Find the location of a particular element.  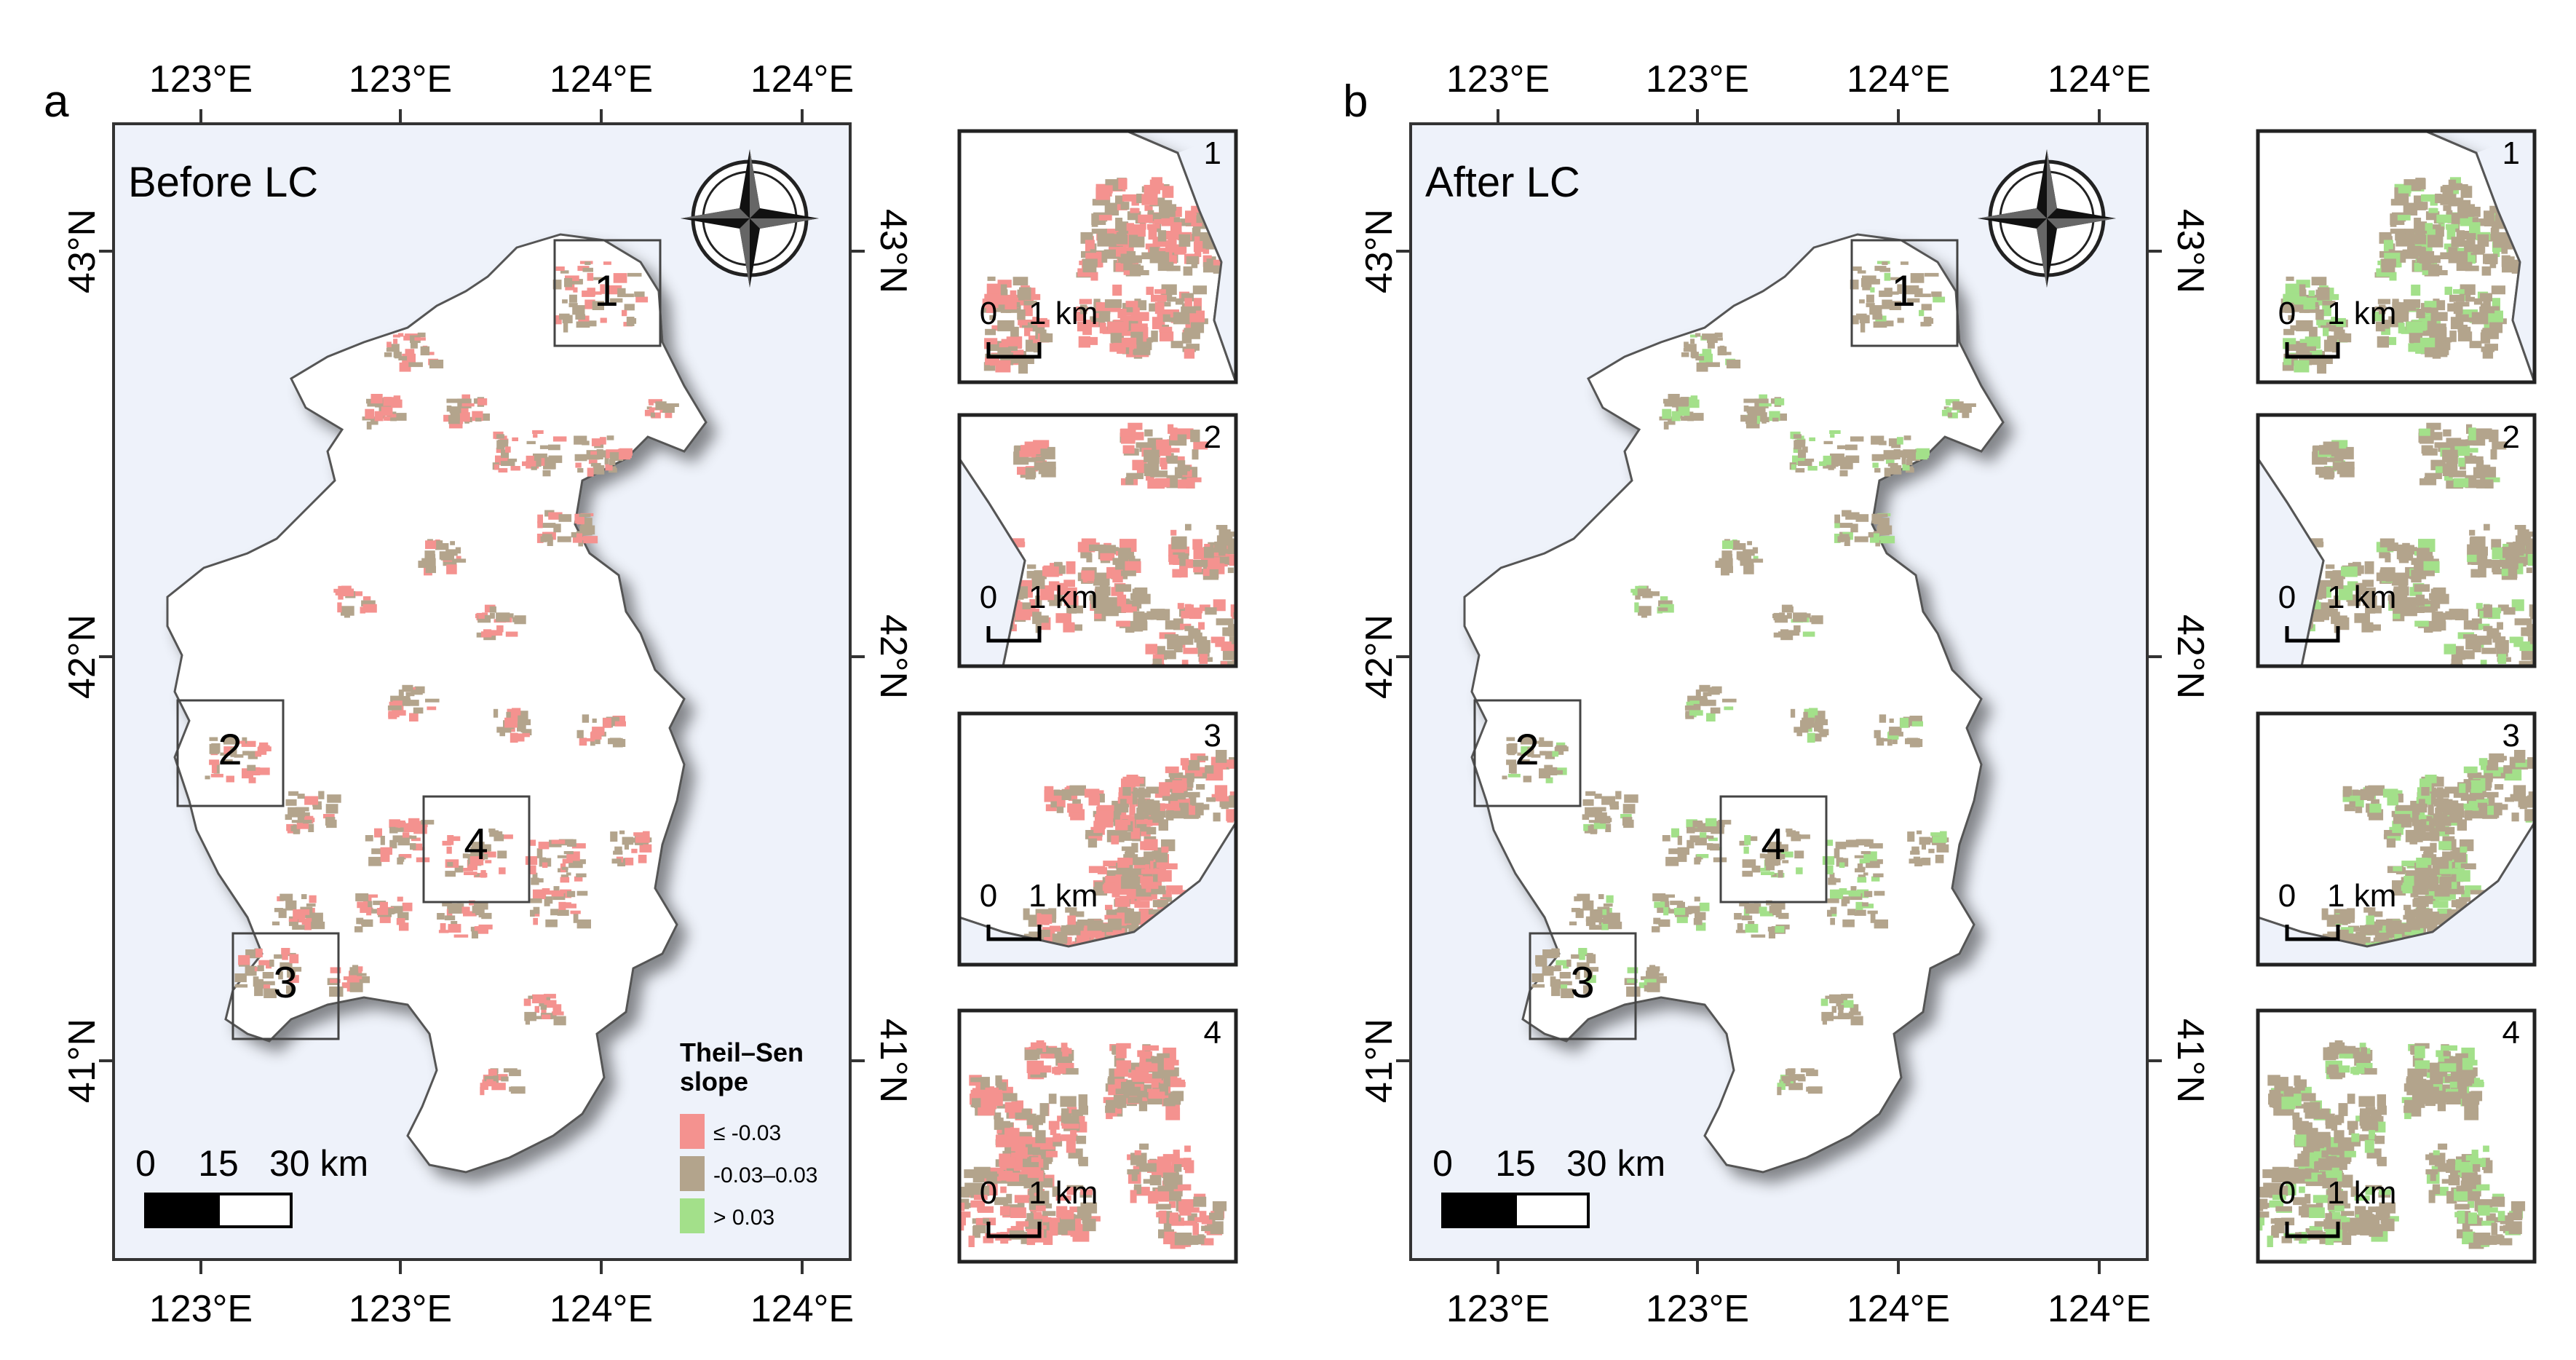

lon-tick-label: 123°E is located at coordinates (201, 1309).